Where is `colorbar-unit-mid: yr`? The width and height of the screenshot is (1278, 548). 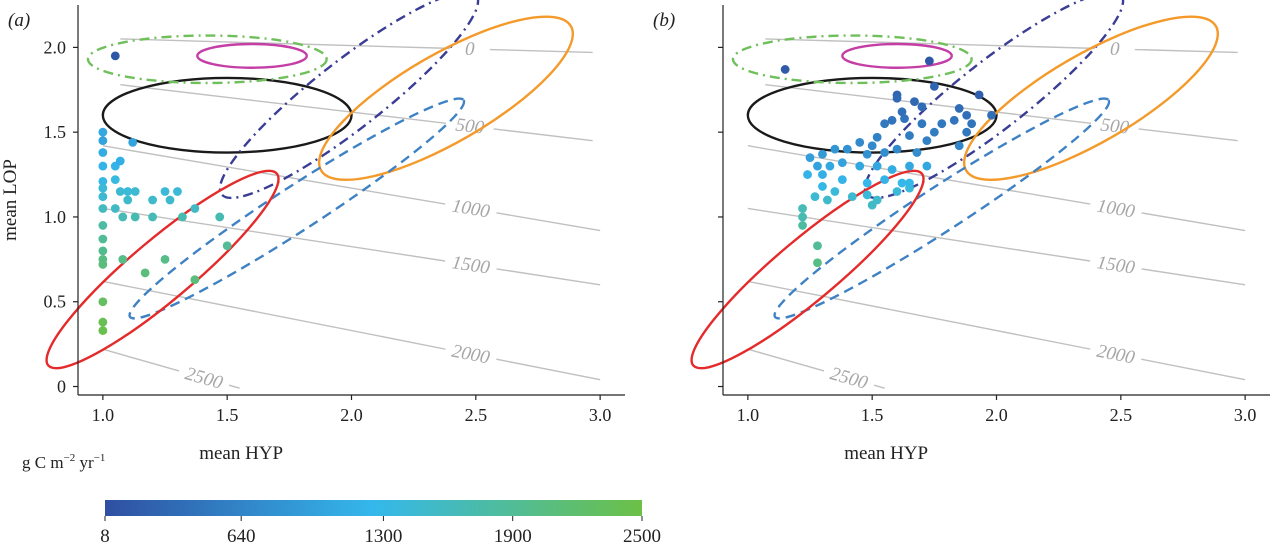
colorbar-unit-mid: yr is located at coordinates (84, 462).